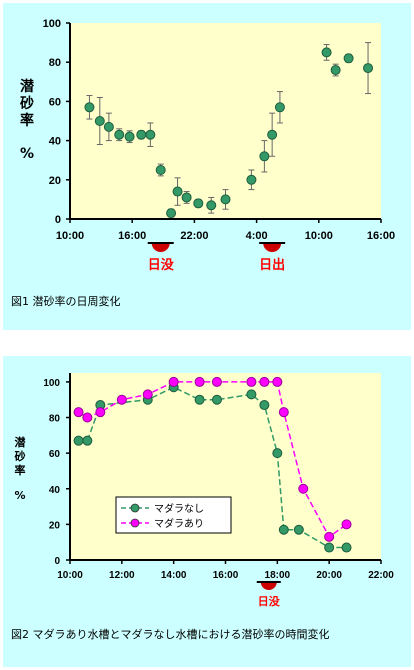 The image size is (414, 670). What do you see at coordinates (179, 523) in the screenshot?
I see `legend-label: マダラあり` at bounding box center [179, 523].